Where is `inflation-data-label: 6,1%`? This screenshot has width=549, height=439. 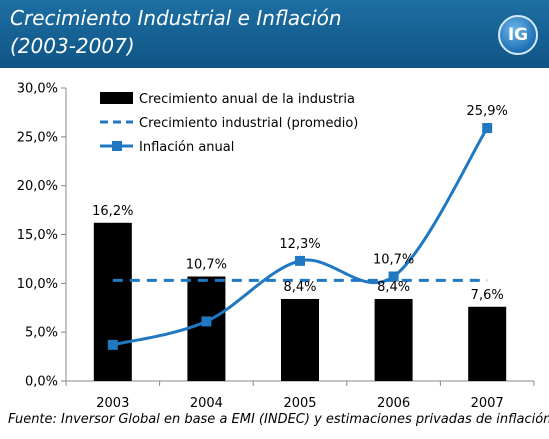
inflation-data-label: 6,1% is located at coordinates (206, 343).